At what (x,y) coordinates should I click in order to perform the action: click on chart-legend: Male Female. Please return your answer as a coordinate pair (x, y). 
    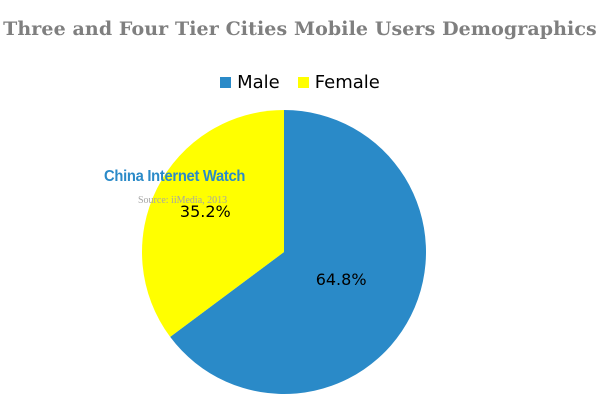
    Looking at the image, I should click on (300, 82).